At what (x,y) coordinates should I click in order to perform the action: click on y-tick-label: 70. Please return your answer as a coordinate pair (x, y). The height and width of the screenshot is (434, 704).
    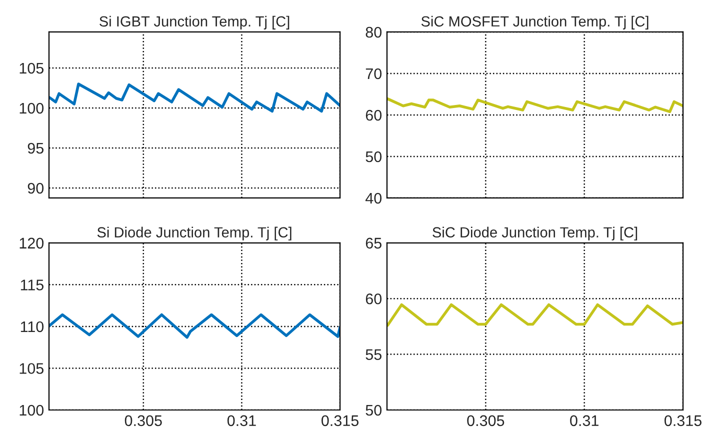
    Looking at the image, I should click on (374, 74).